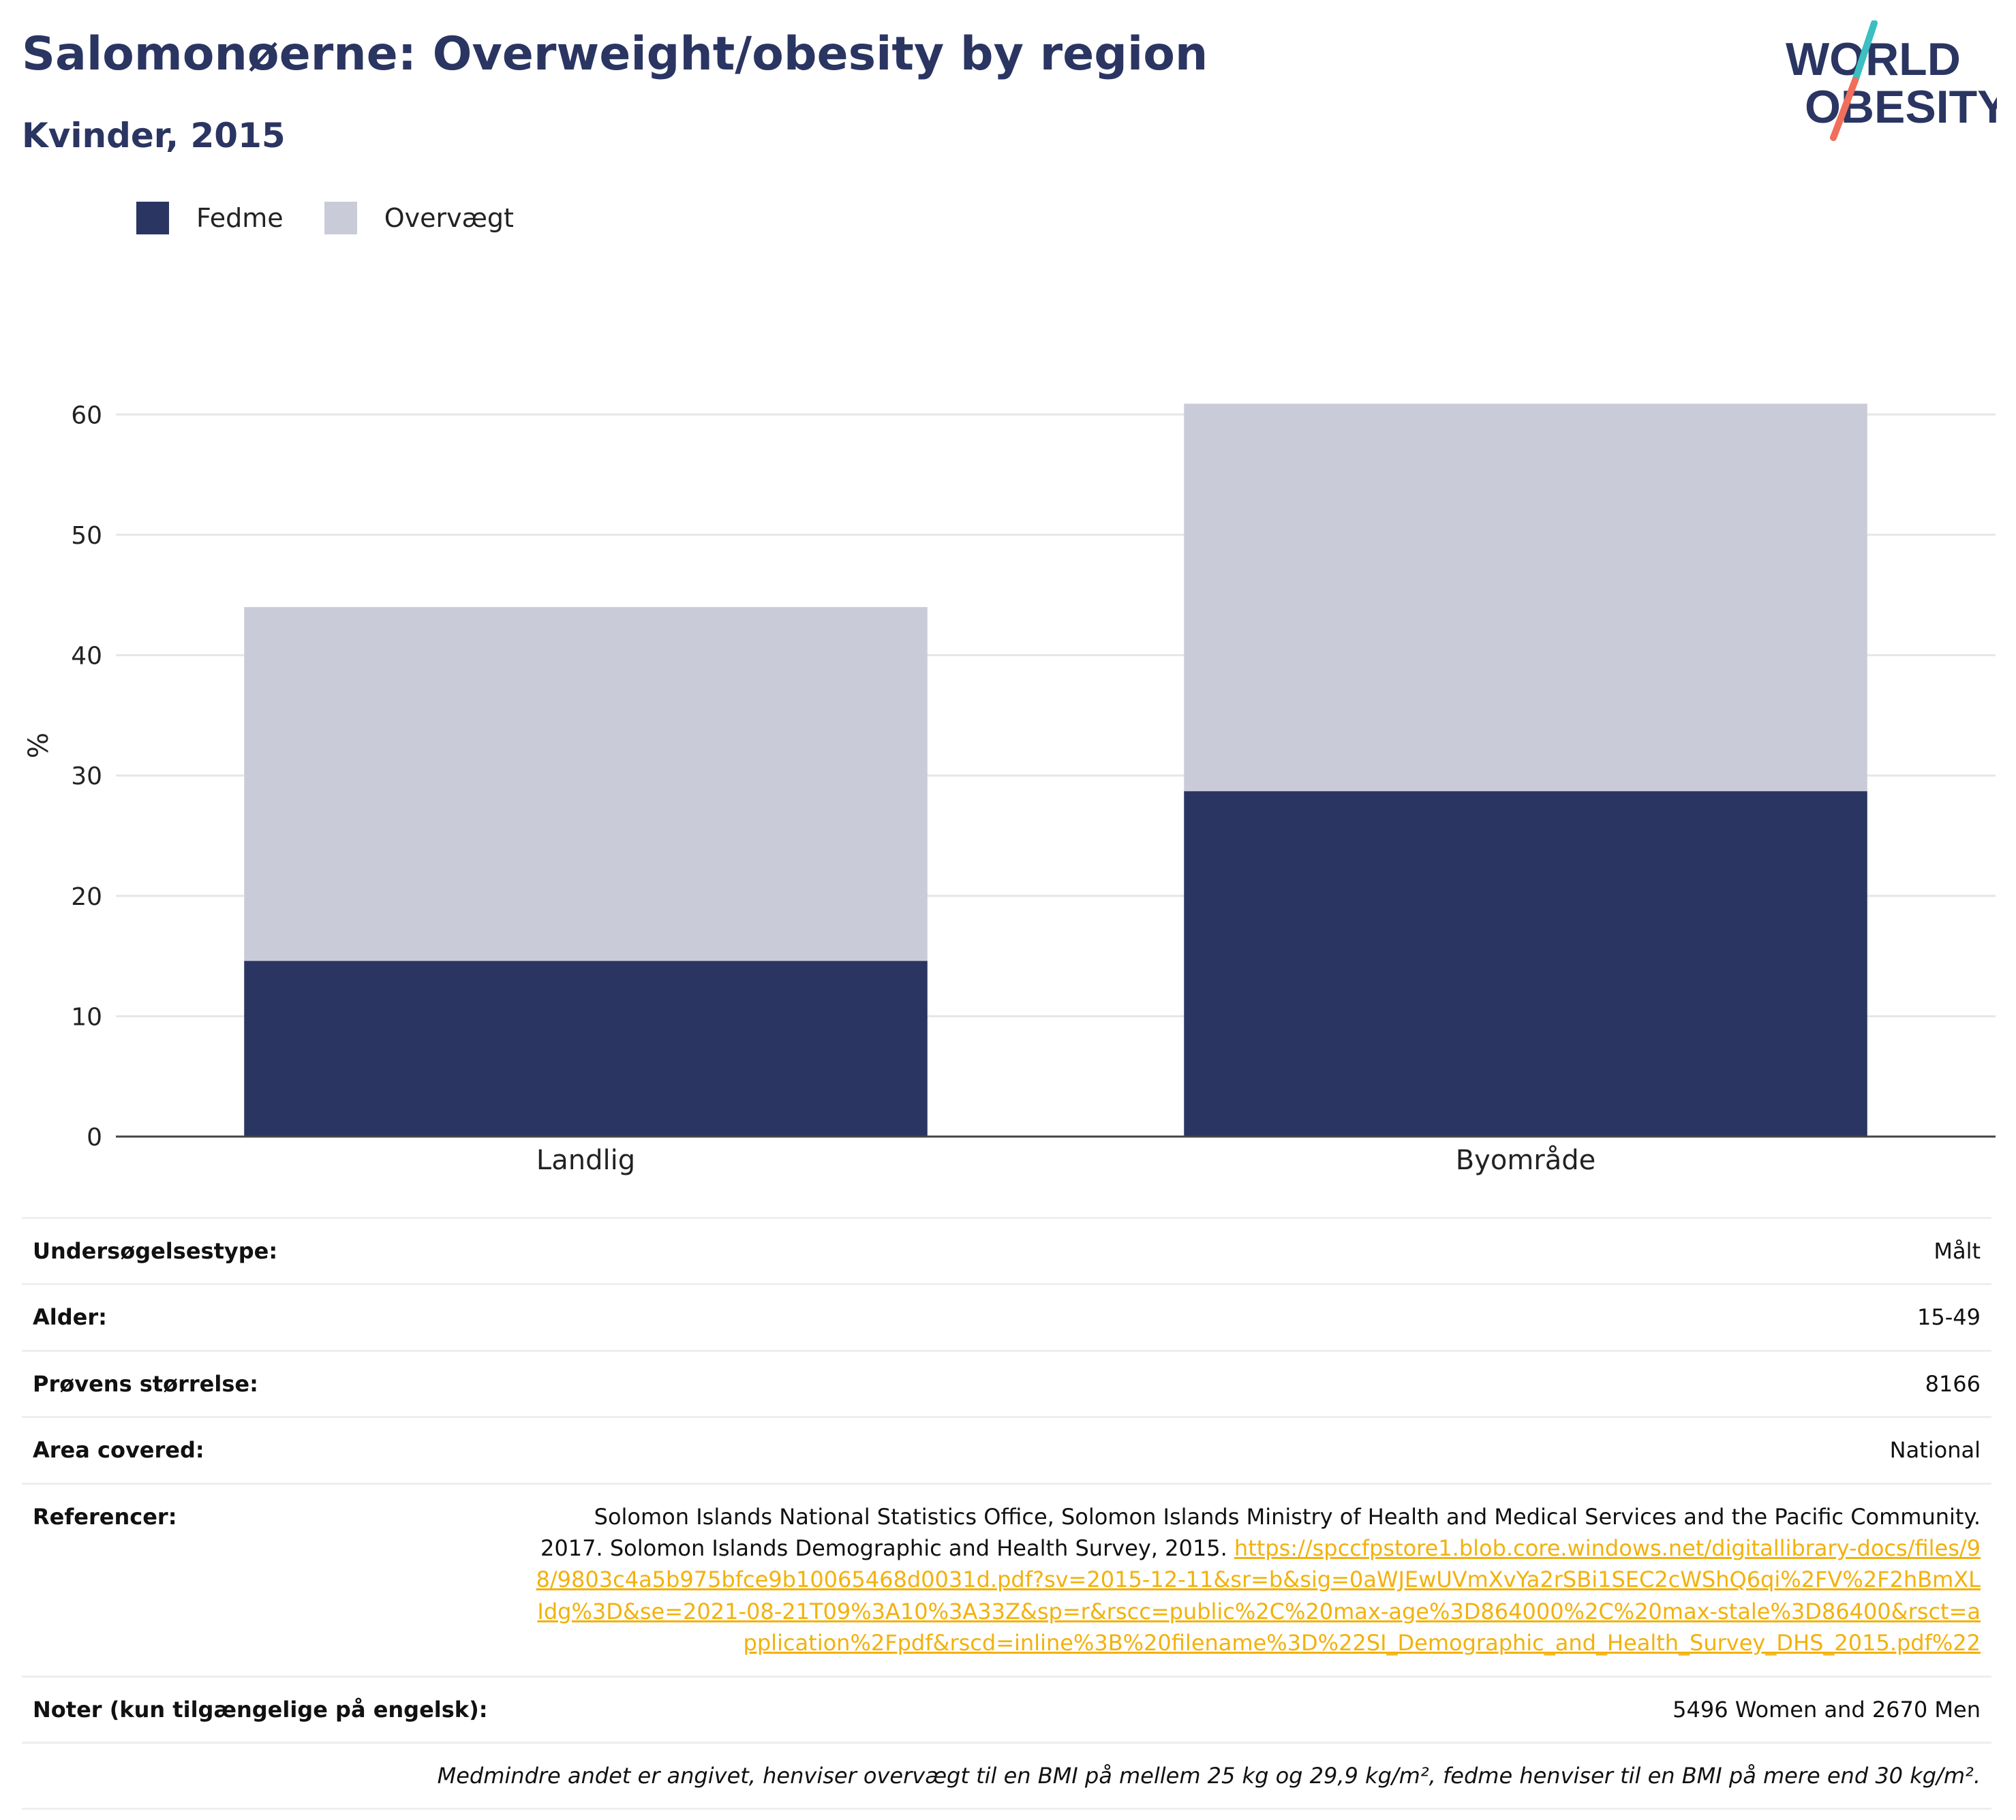  What do you see at coordinates (1256, 1250) in the screenshot?
I see `survey-type-value: Målt` at bounding box center [1256, 1250].